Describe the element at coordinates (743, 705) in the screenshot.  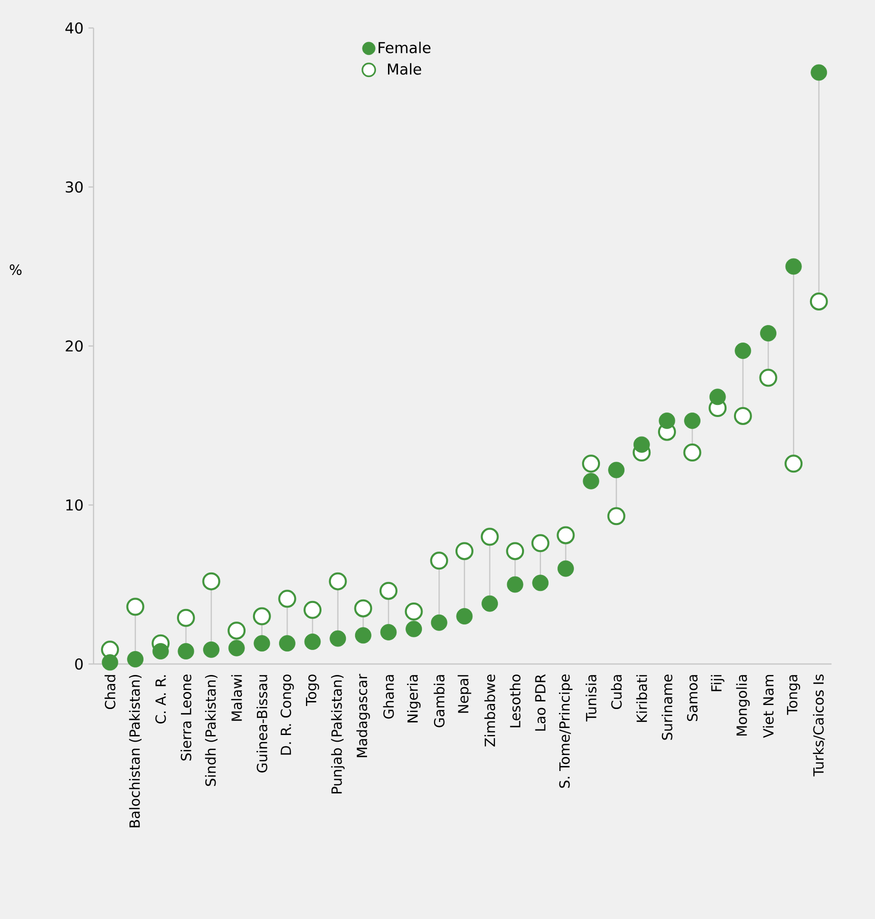
I see `x-tick-label: Mongolia` at that location.